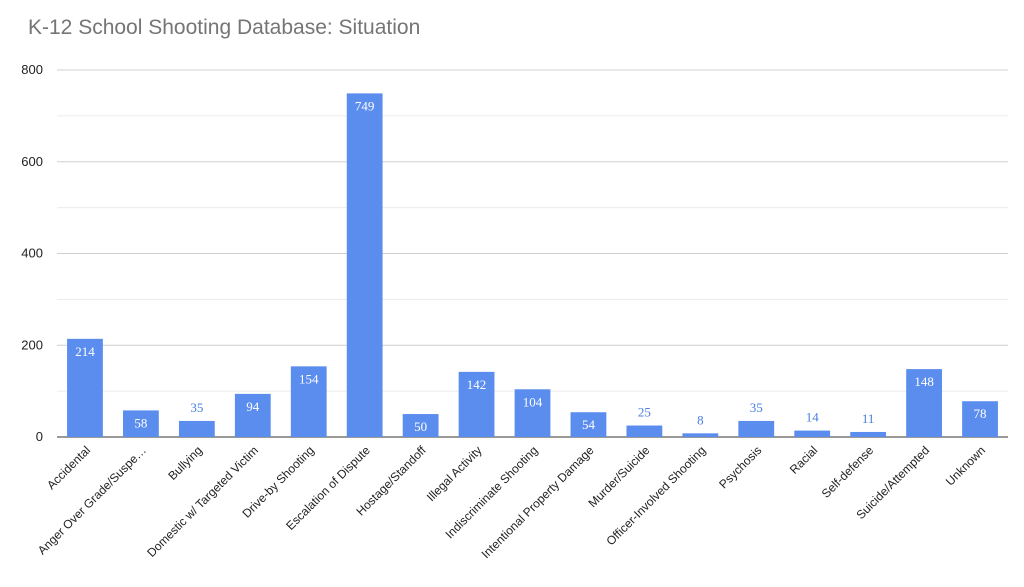 The width and height of the screenshot is (1024, 587). Describe the element at coordinates (803, 459) in the screenshot. I see `x-tick-label: Racial` at that location.